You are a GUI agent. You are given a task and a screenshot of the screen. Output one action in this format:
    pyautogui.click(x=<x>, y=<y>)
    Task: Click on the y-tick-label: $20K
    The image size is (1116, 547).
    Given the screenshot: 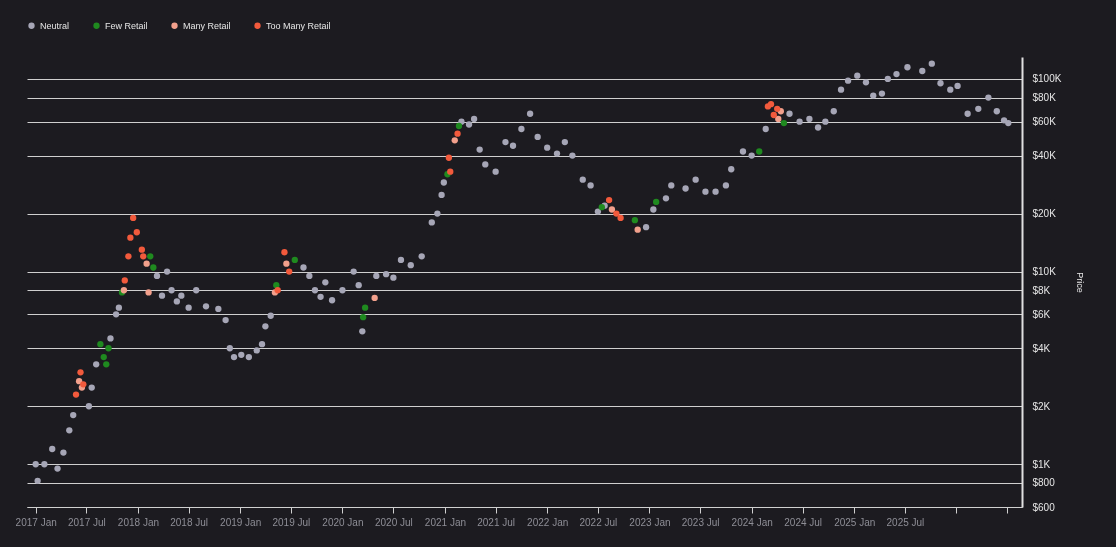 What is the action you would take?
    pyautogui.click(x=1044, y=214)
    